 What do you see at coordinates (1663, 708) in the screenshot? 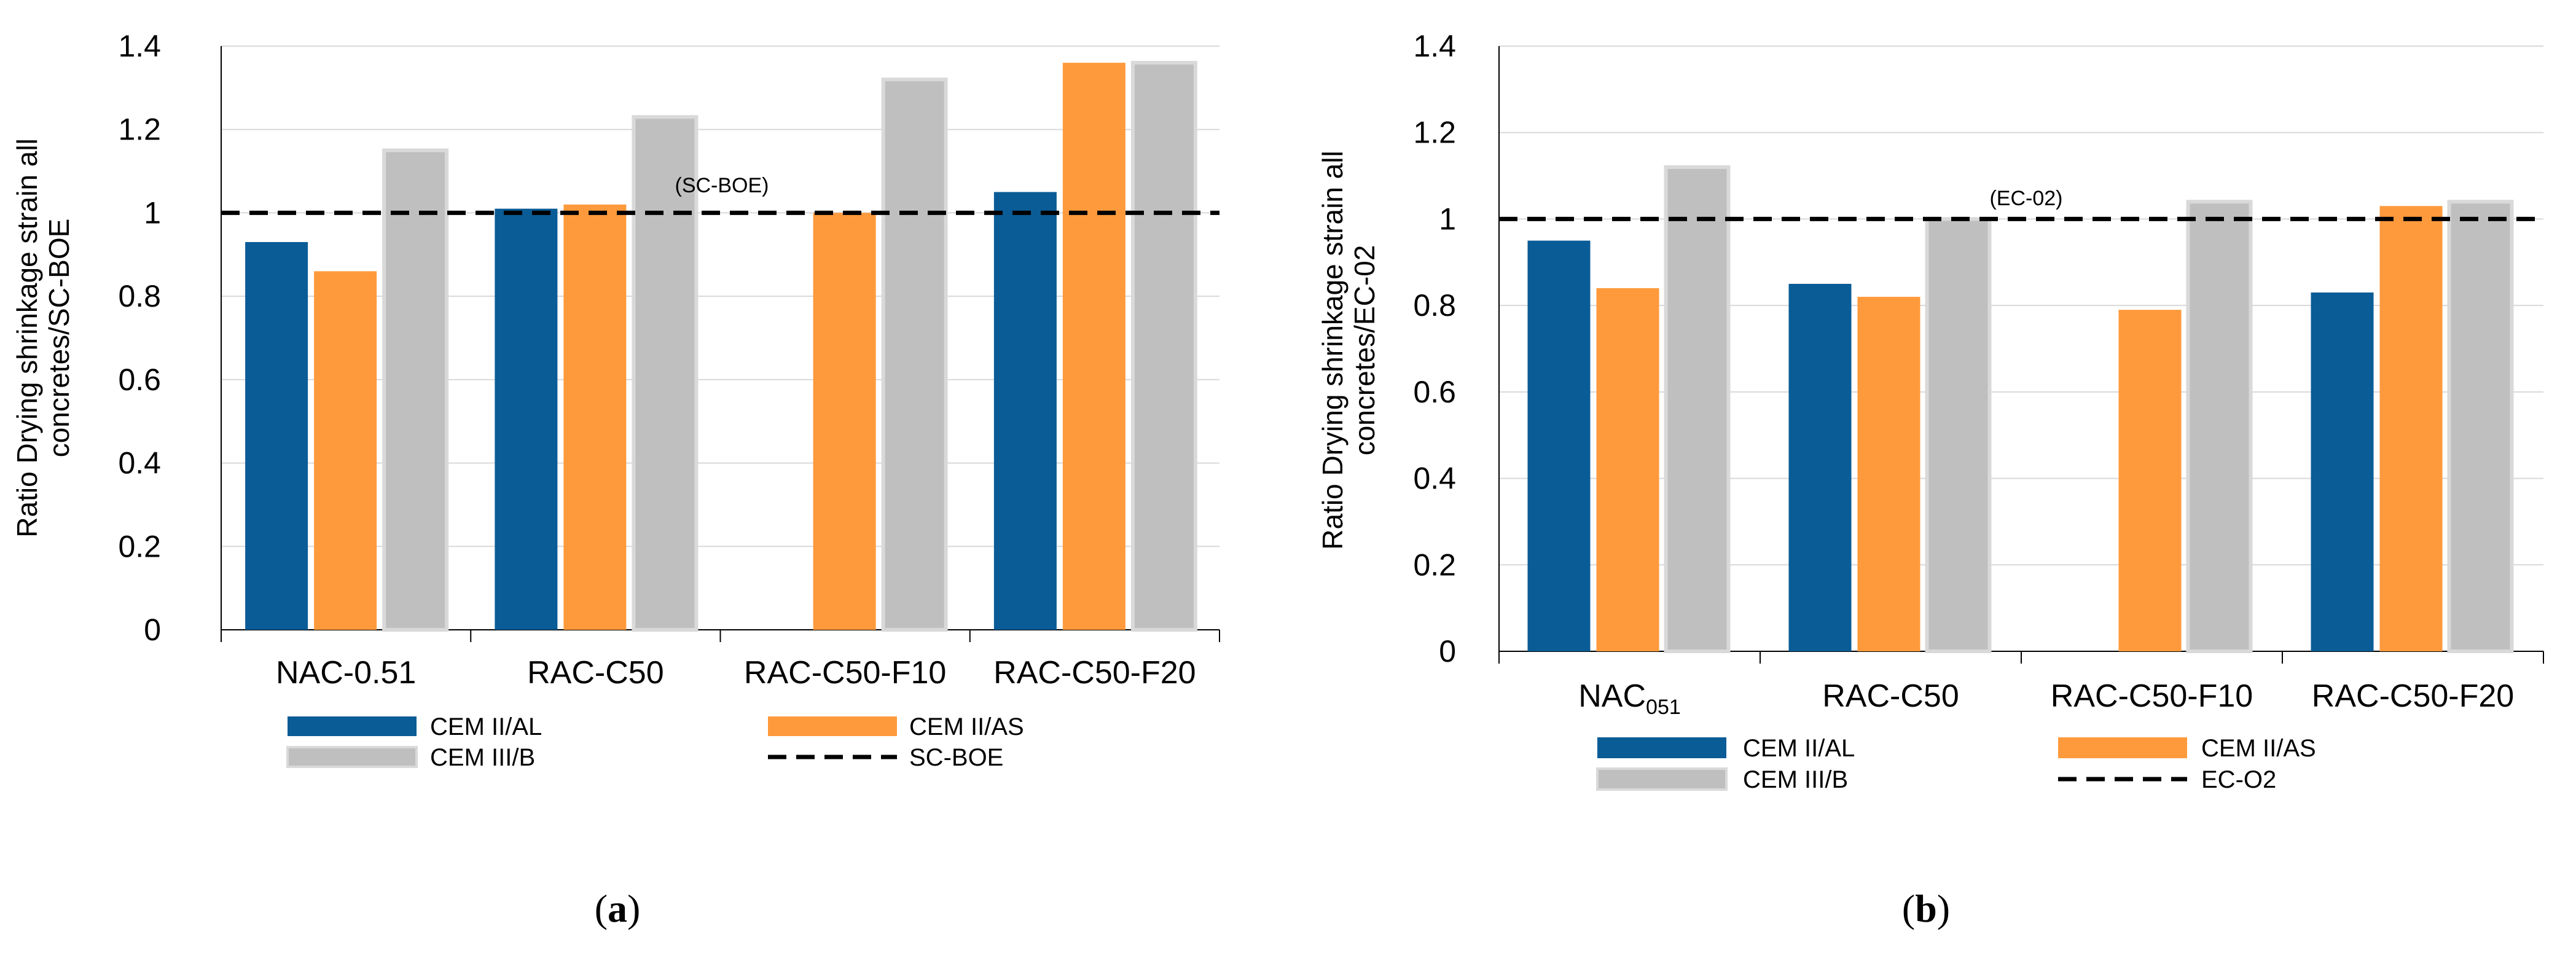
I see `category-label-subscript: 051` at bounding box center [1663, 708].